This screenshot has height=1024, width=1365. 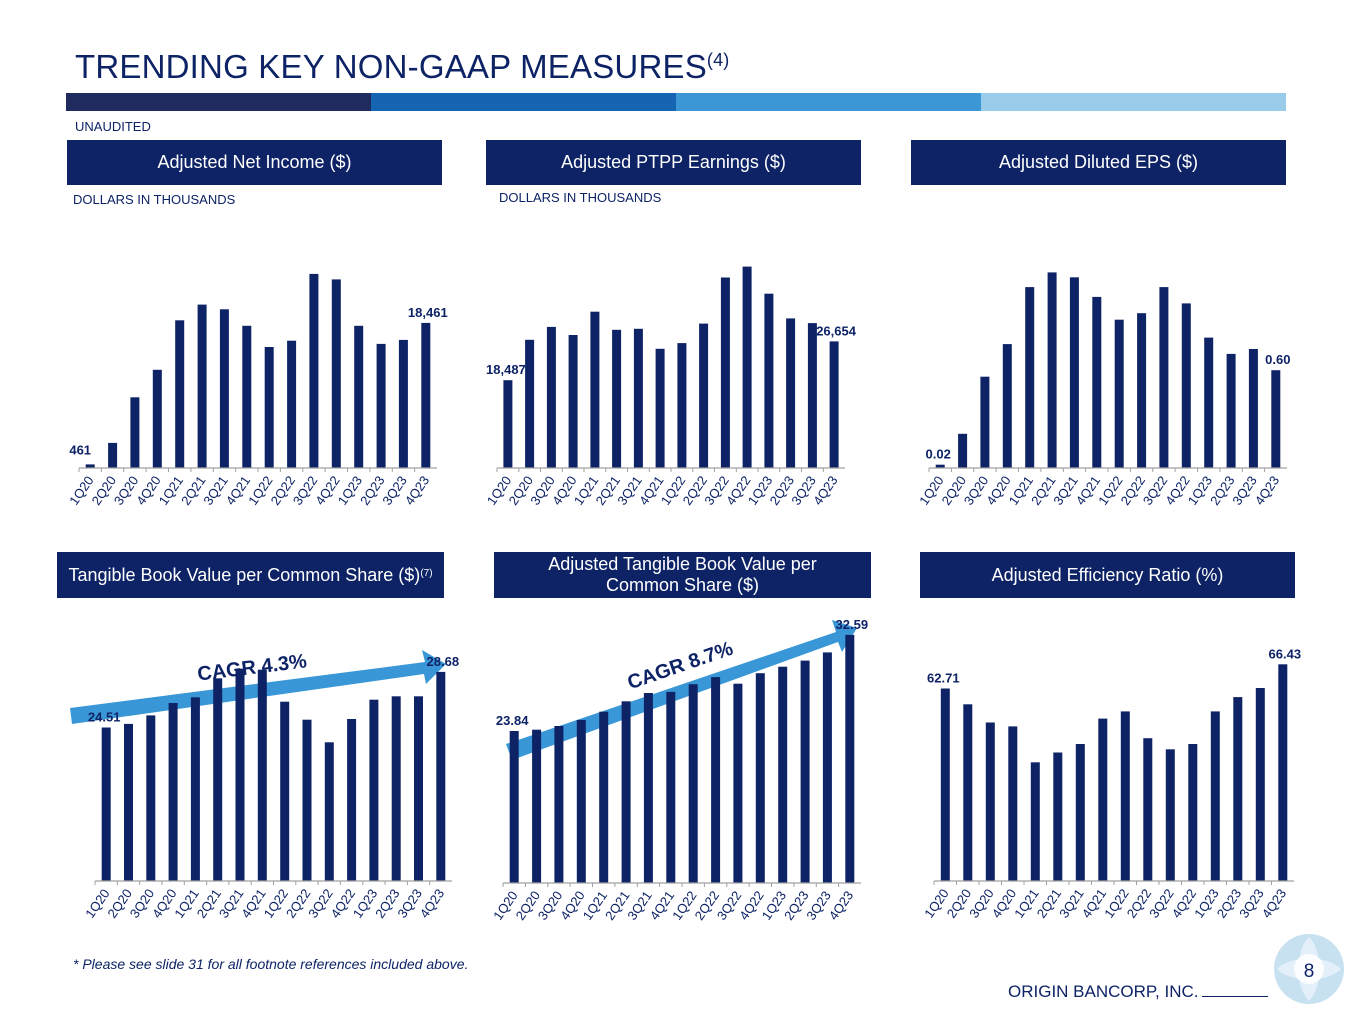 I want to click on efficiency-bar-3Q23, so click(x=1260, y=784).